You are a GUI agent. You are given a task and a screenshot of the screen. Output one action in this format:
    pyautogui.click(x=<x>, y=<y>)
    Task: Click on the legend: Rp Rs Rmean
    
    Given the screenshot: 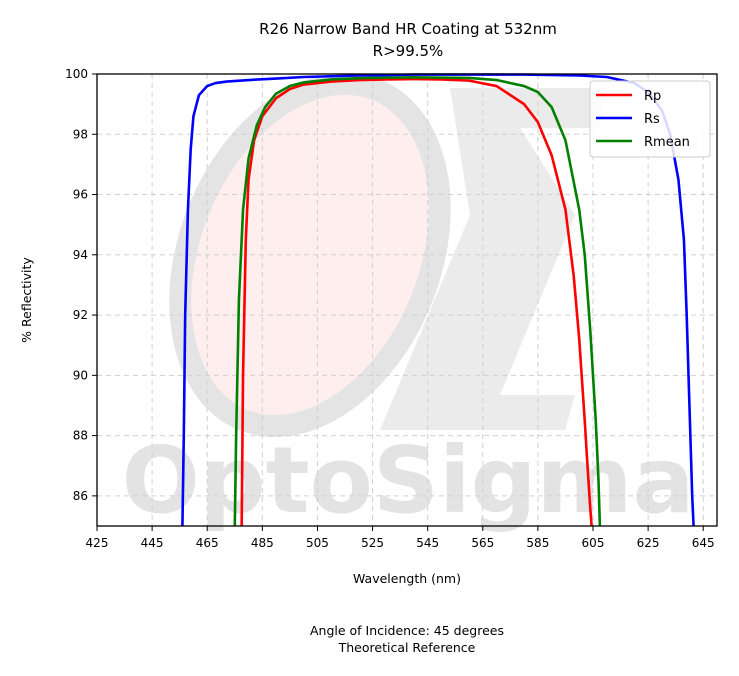 What is the action you would take?
    pyautogui.click(x=650, y=119)
    